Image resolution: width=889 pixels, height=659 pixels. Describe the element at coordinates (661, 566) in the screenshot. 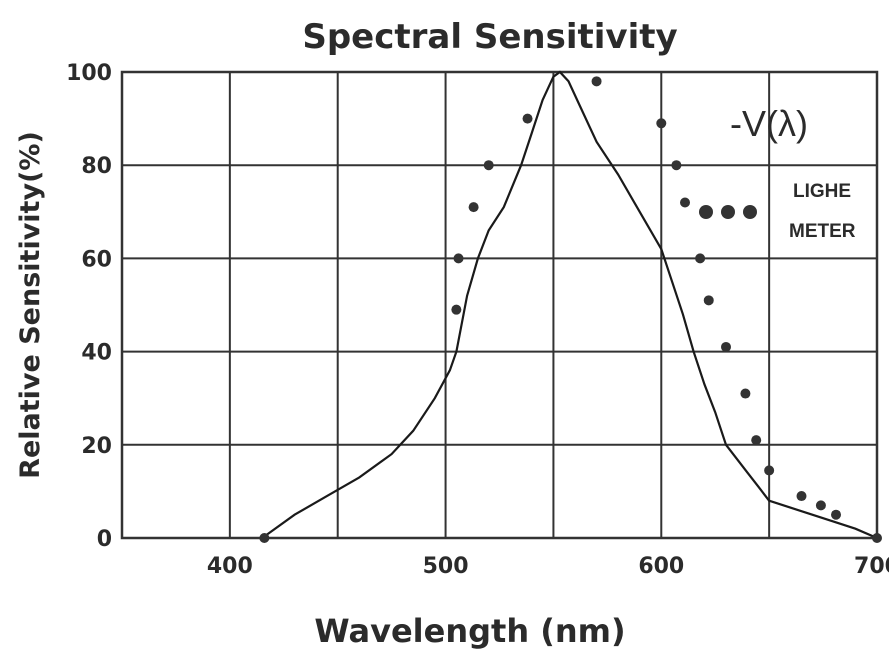

I see `x-tick-label: 600` at that location.